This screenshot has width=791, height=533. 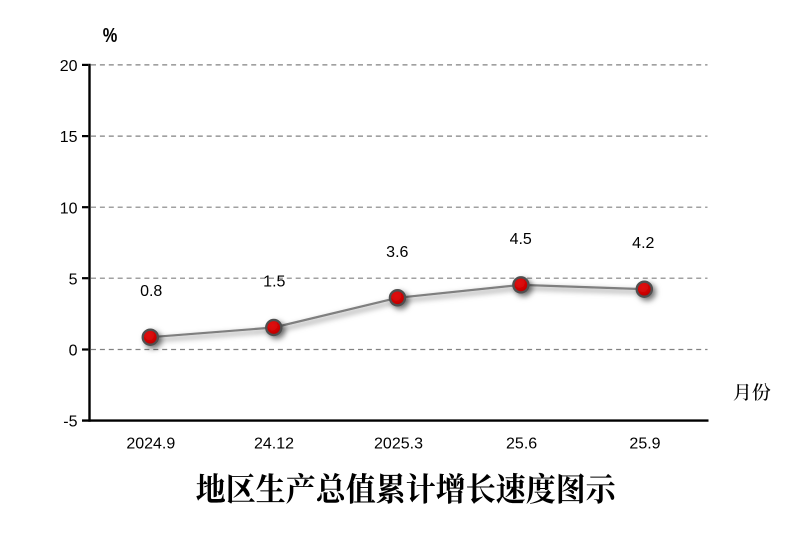 What do you see at coordinates (398, 444) in the screenshot?
I see `svg-text: 2025.3` at bounding box center [398, 444].